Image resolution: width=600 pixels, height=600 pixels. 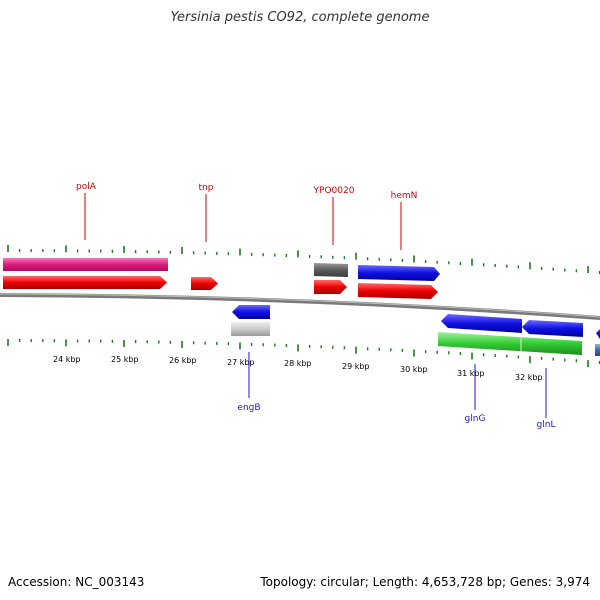 What do you see at coordinates (67, 359) in the screenshot?
I see `kbp-label: 24 kbp` at bounding box center [67, 359].